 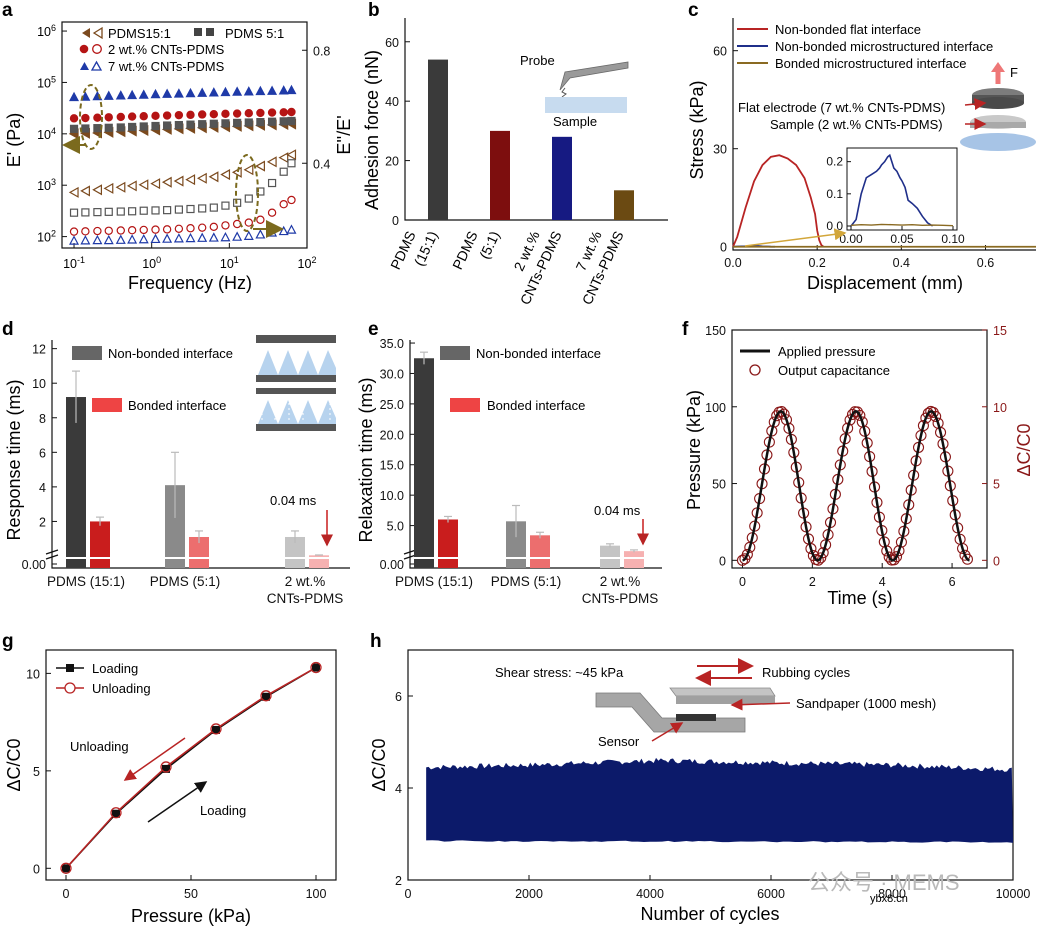 I want to click on d-xtick-label-0-0: PDMS (15:1), so click(x=86, y=581).